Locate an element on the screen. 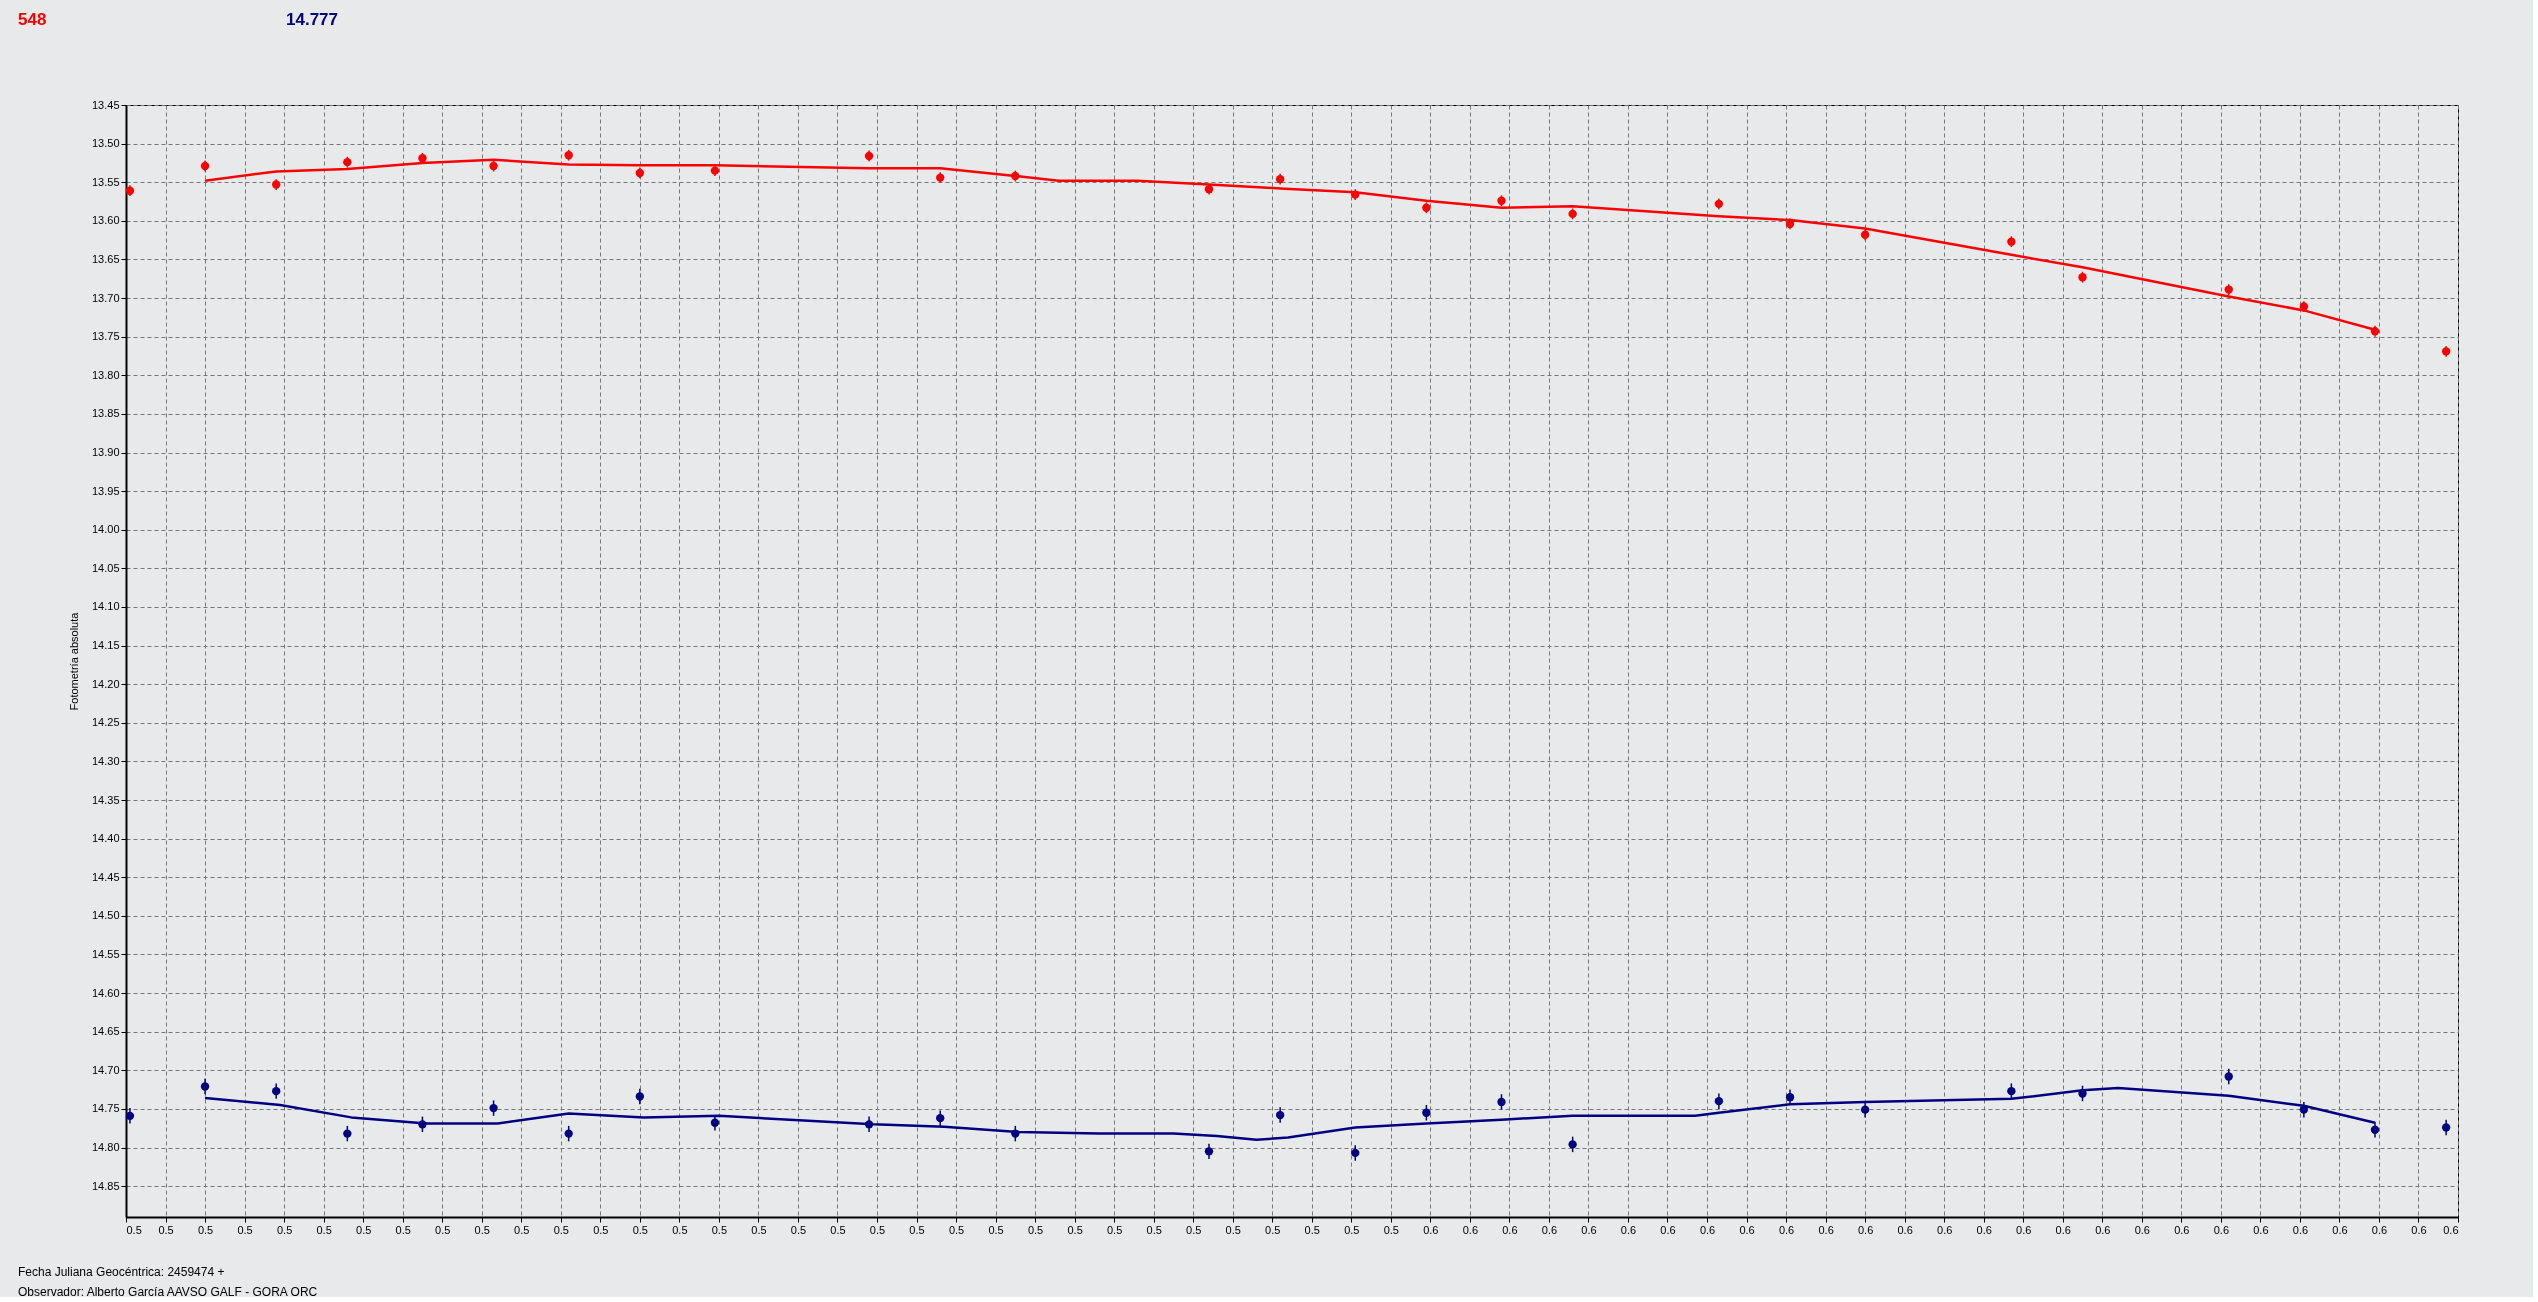 The image size is (2538, 1302). y-tick-label: 14.55 is located at coordinates (105, 953).